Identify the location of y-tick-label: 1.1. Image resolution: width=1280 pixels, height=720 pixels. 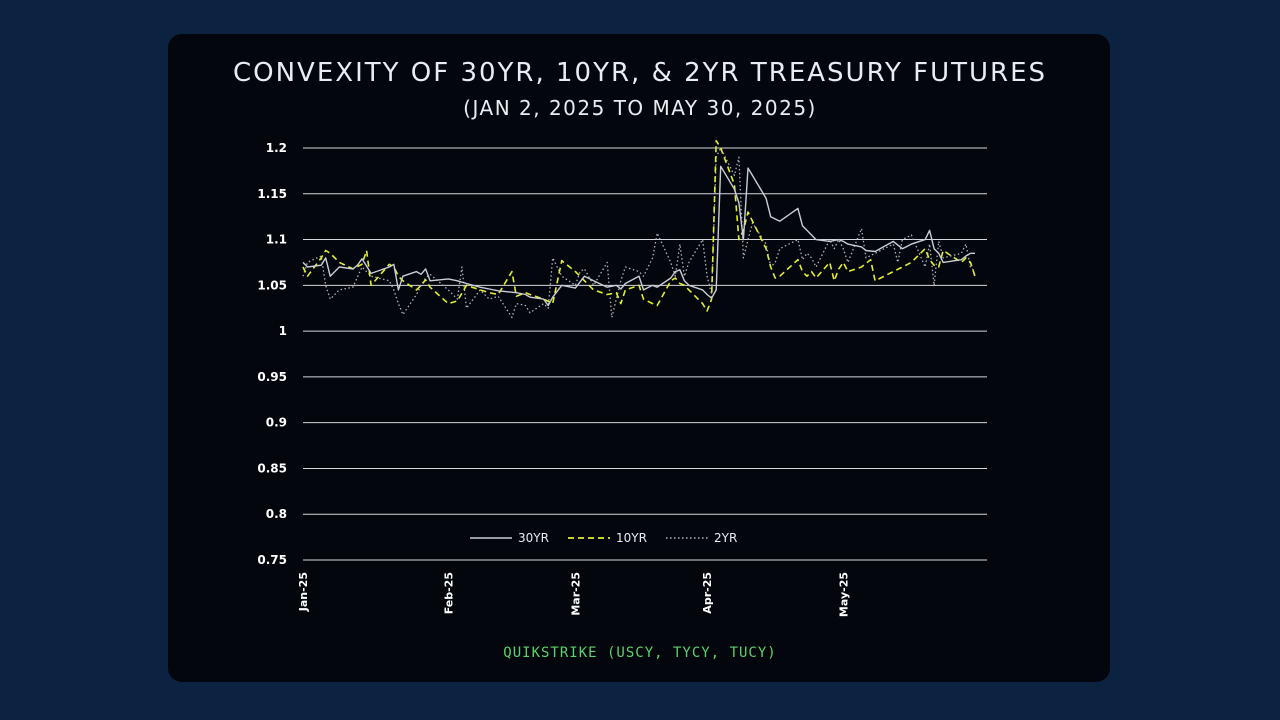
(276, 240).